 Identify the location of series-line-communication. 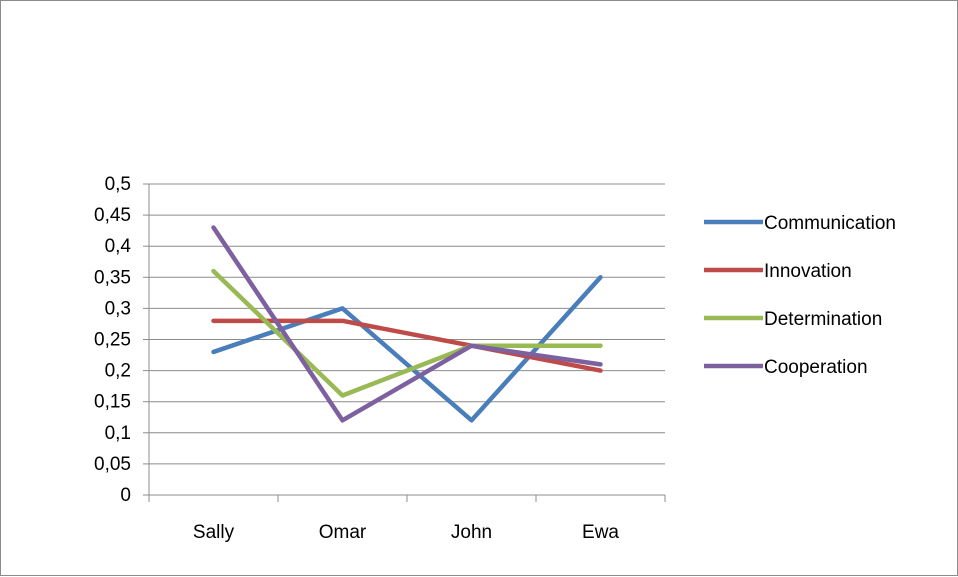
(407, 349).